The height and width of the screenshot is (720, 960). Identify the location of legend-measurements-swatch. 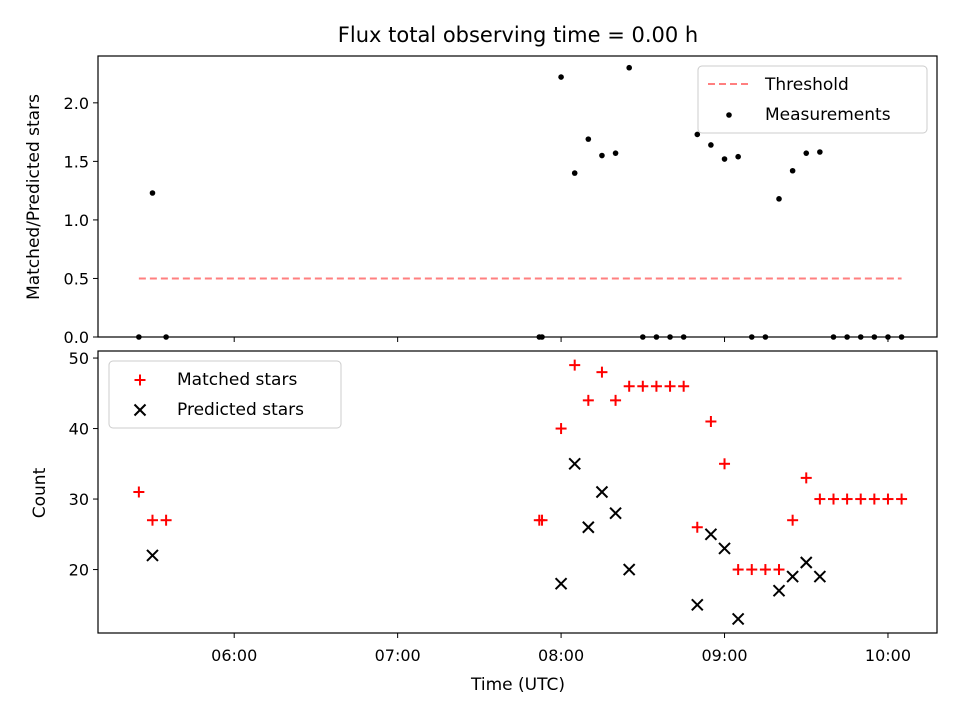
(729, 115).